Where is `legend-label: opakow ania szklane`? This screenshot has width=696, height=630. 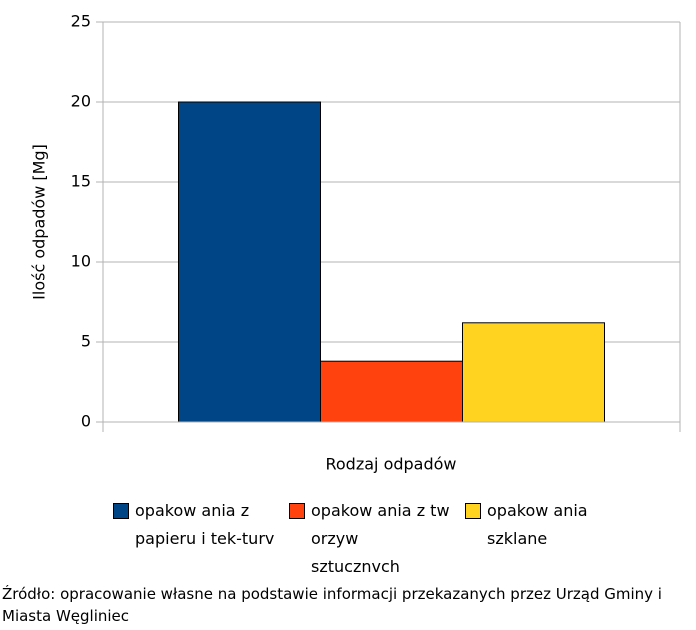
legend-label: opakow ania szklane is located at coordinates (537, 524).